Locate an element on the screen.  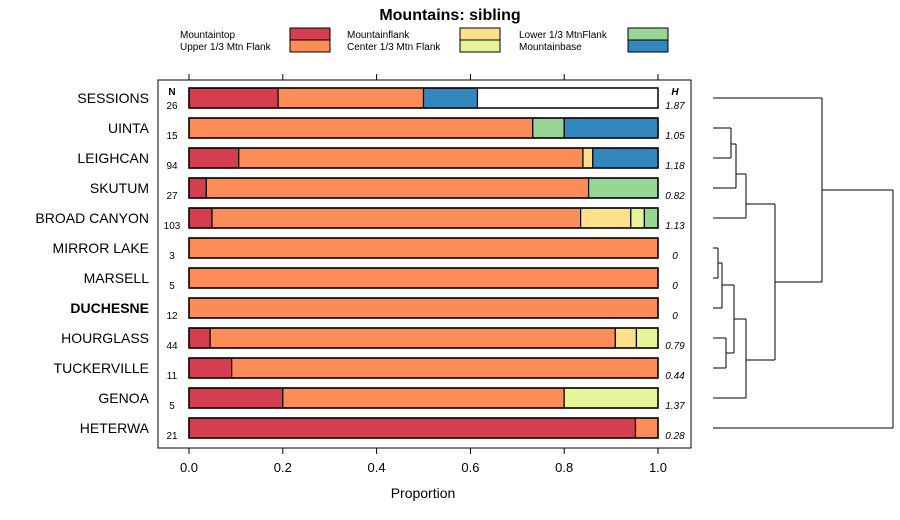
row-label: HETERWA is located at coordinates (115, 428).